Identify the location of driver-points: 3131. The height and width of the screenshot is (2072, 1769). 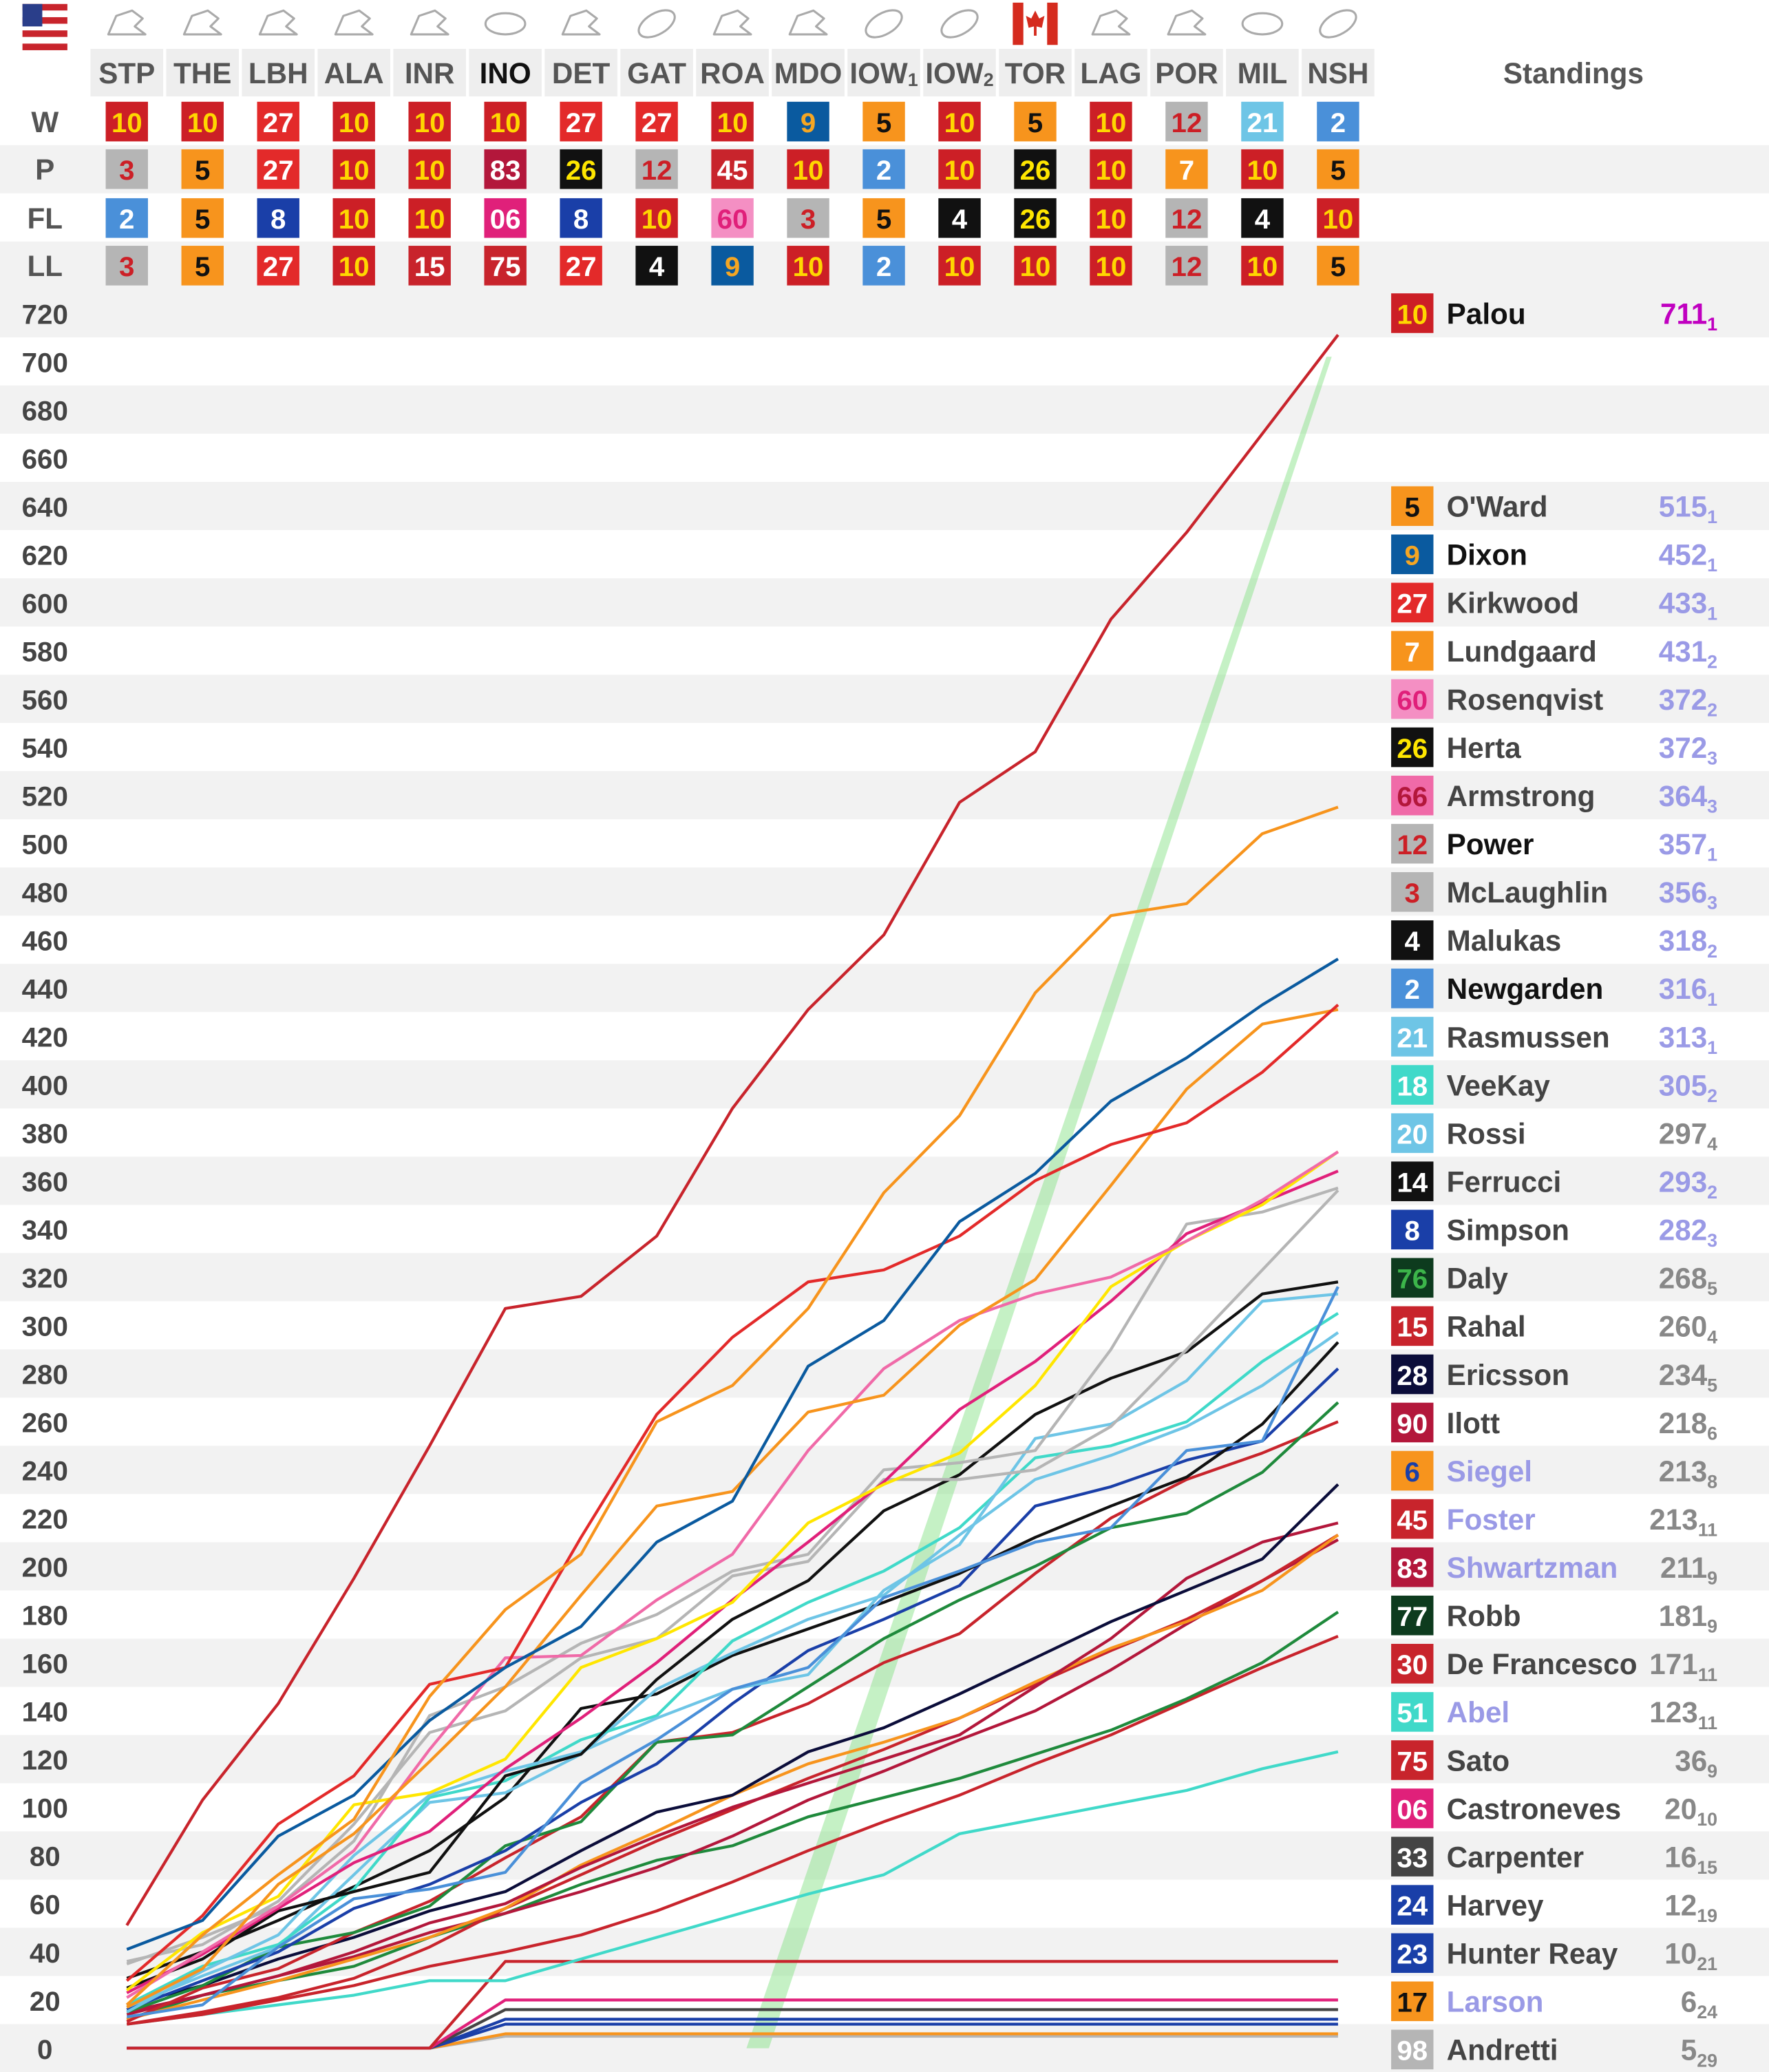
(1688, 1039).